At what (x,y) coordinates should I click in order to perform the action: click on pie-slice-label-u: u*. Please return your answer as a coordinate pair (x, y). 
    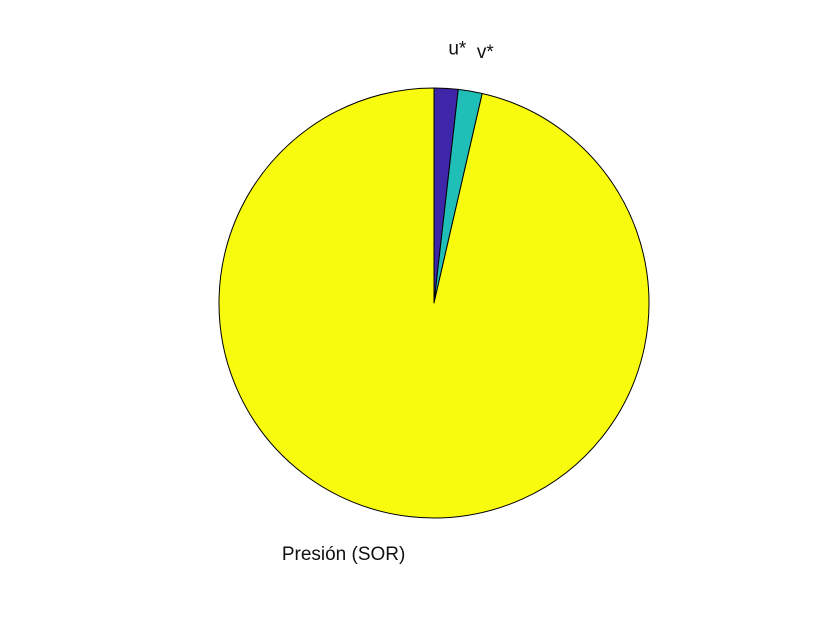
    Looking at the image, I should click on (457, 49).